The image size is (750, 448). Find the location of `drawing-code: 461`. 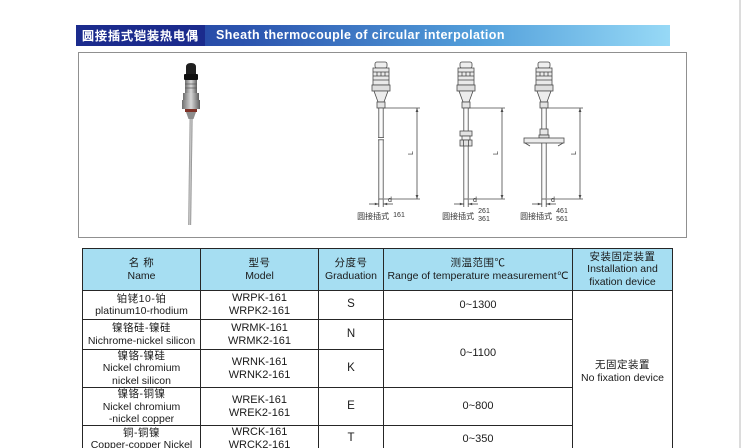

drawing-code: 461 is located at coordinates (562, 211).